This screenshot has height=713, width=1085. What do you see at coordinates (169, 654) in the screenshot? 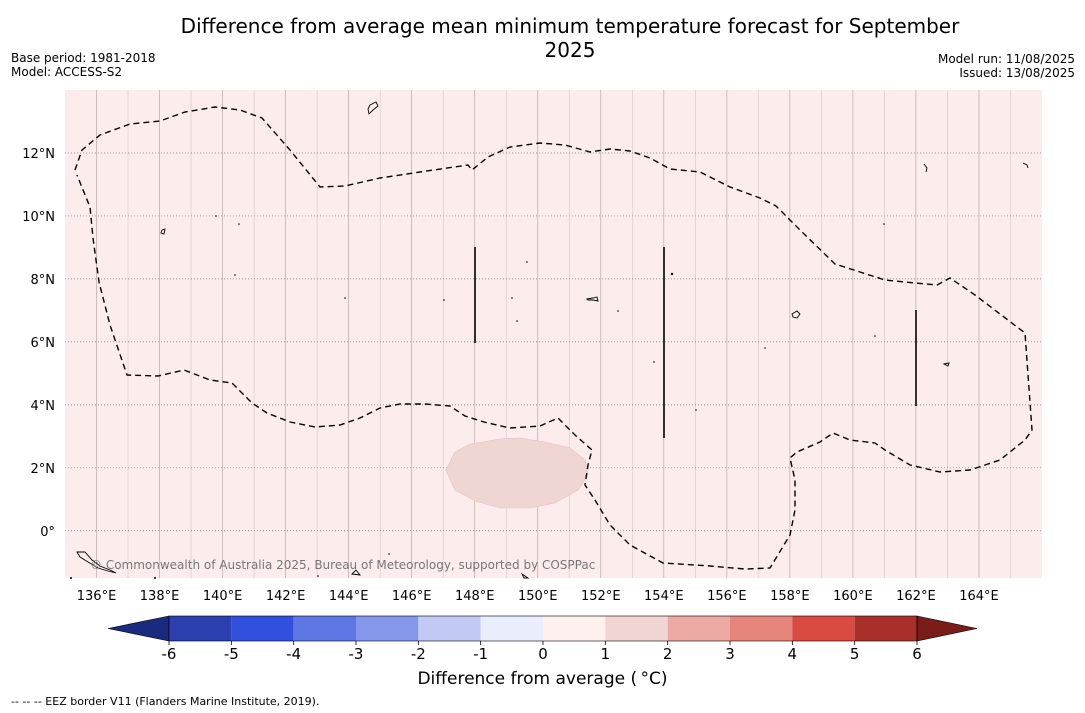
I see `colorbar-tick-label: -6` at bounding box center [169, 654].